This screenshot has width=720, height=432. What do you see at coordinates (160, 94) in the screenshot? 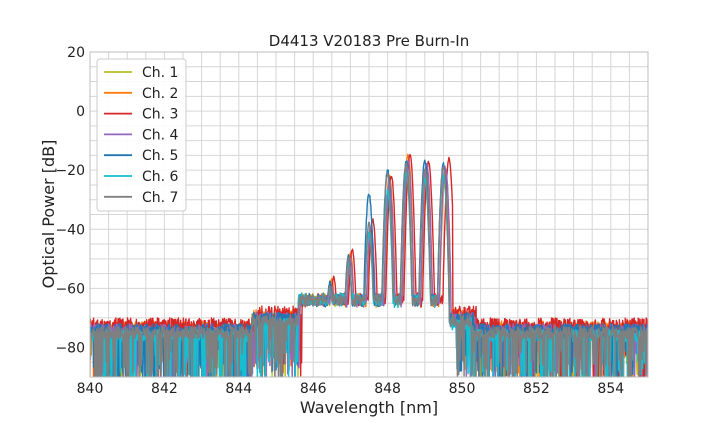
I see `legend-label-ch-2: Ch. 2` at bounding box center [160, 94].